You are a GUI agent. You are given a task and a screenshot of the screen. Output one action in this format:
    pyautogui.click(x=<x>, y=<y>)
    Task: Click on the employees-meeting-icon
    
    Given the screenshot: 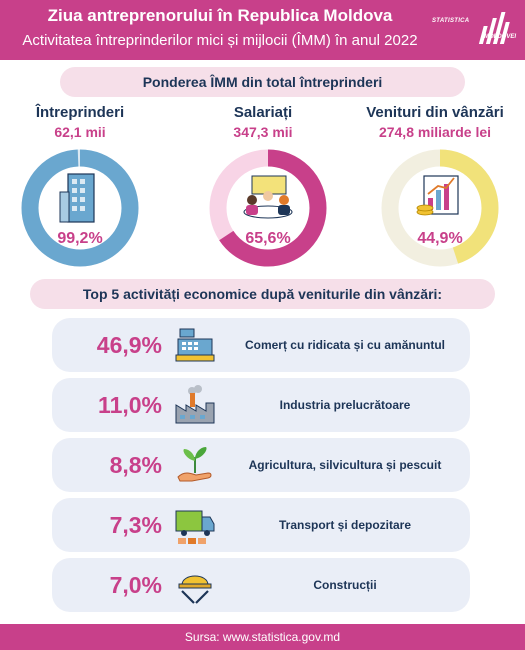 What is the action you would take?
    pyautogui.click(x=268, y=197)
    